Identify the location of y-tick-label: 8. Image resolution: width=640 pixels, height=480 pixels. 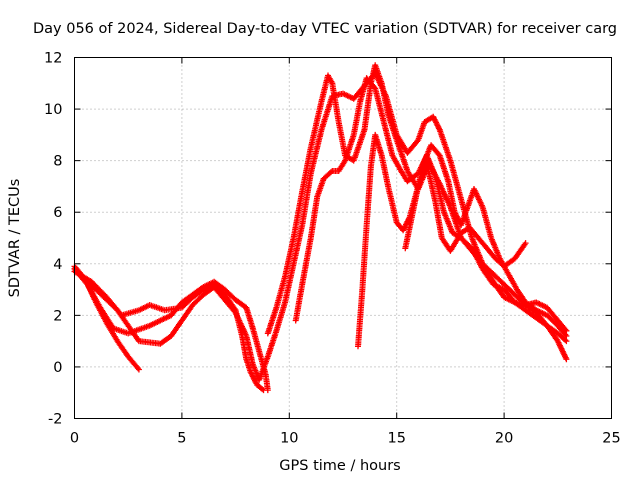
(57, 162).